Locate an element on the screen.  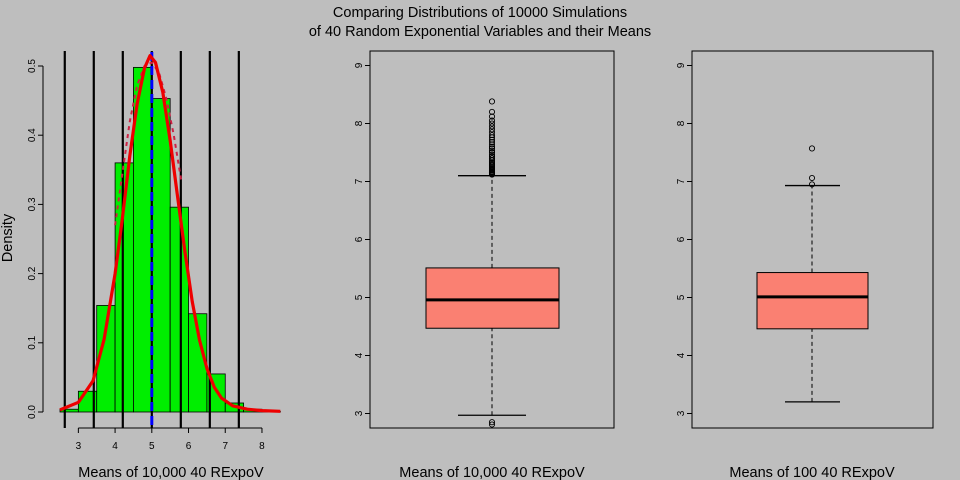
boxplot-100-box is located at coordinates (812, 301).